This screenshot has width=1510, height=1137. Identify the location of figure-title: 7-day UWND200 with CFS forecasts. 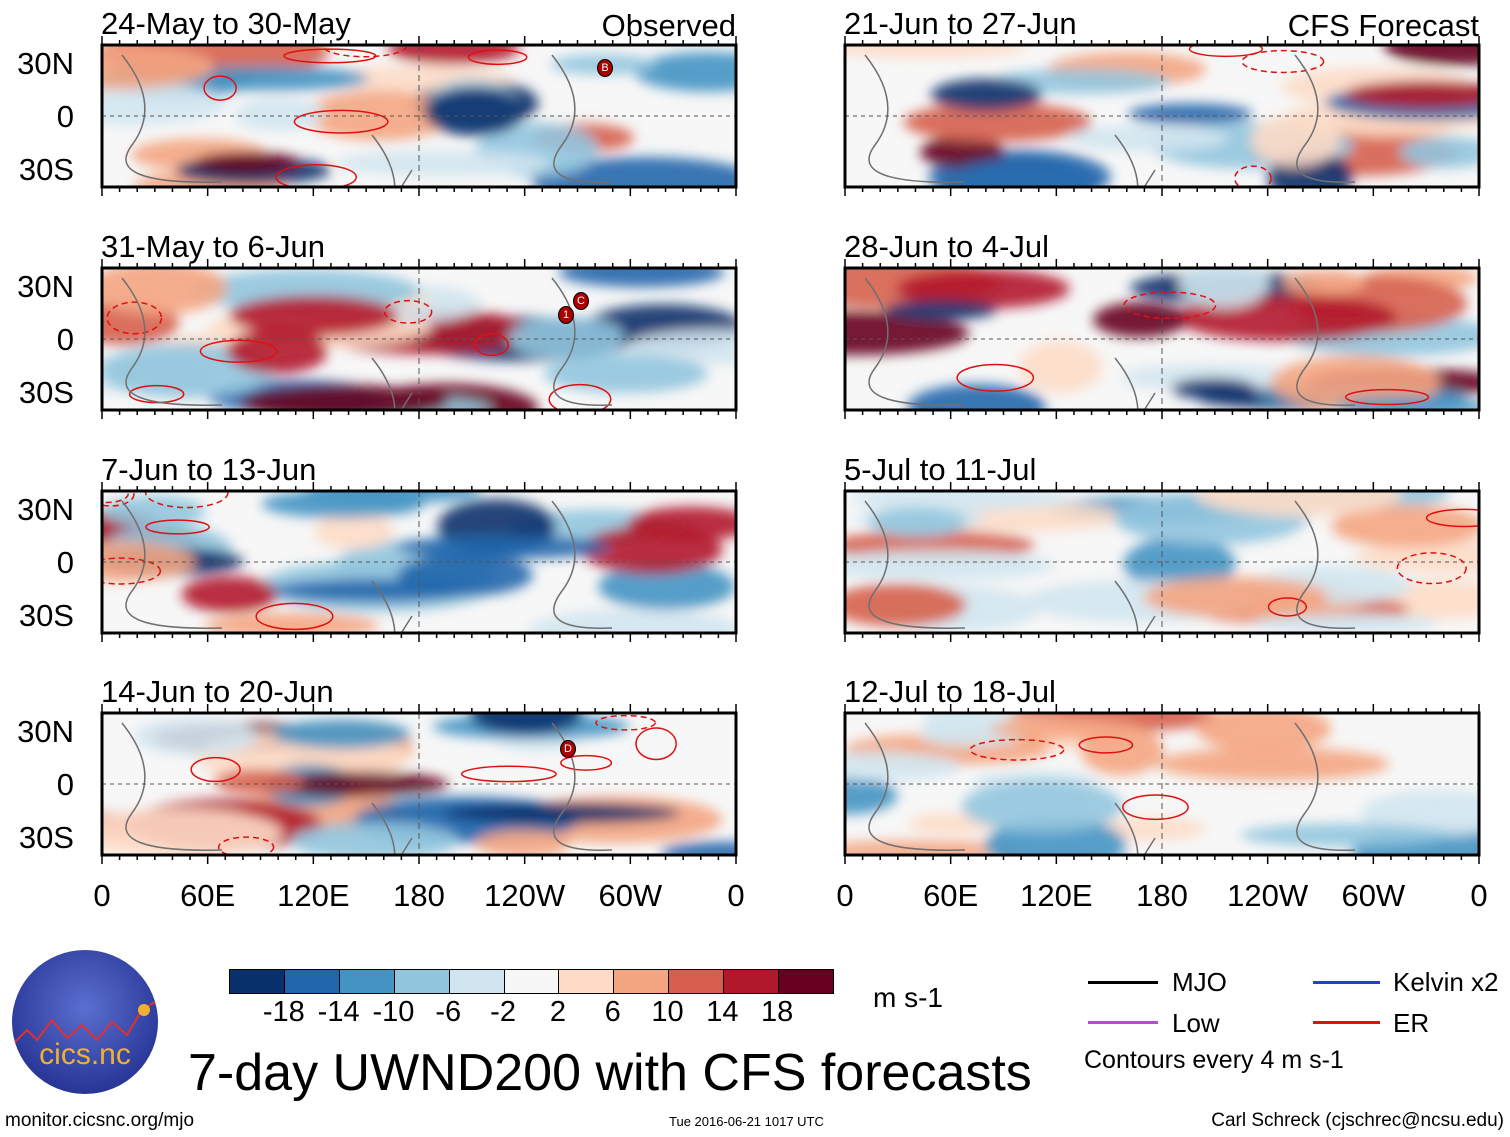
(610, 1073).